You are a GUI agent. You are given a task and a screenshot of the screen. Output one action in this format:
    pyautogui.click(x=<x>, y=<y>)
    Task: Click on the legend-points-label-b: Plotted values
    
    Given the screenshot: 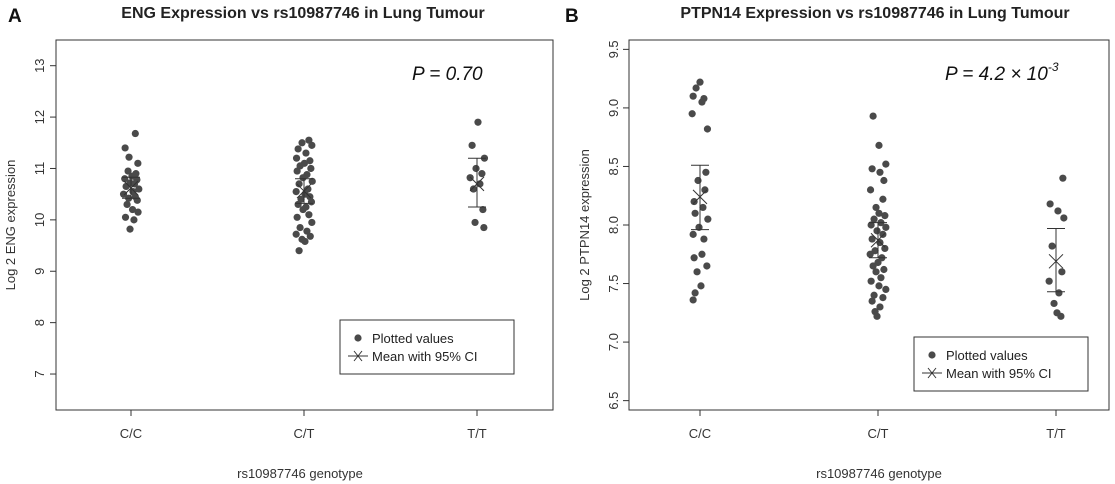 What is the action you would take?
    pyautogui.click(x=987, y=355)
    